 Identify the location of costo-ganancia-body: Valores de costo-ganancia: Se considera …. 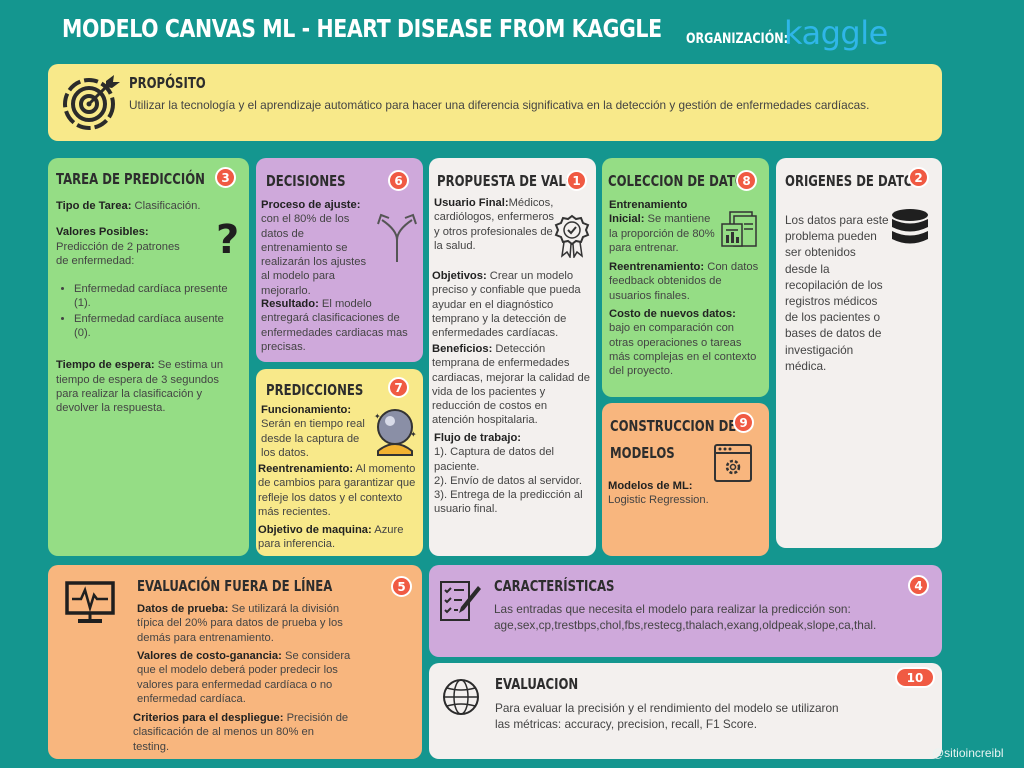
(247, 677).